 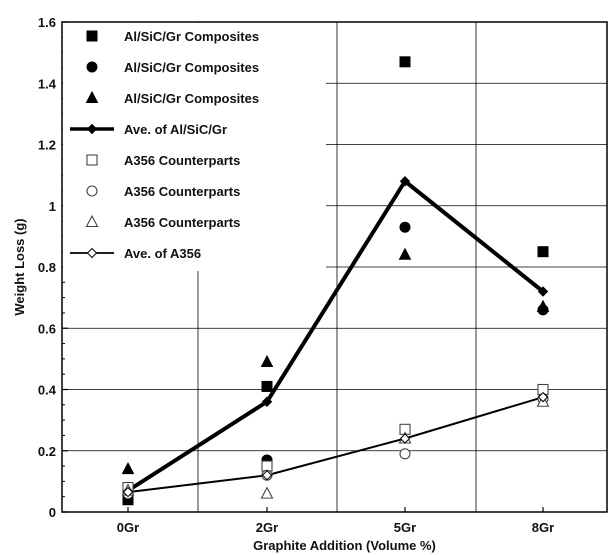 What do you see at coordinates (47, 267) in the screenshot?
I see `y-tick-label: 0.8` at bounding box center [47, 267].